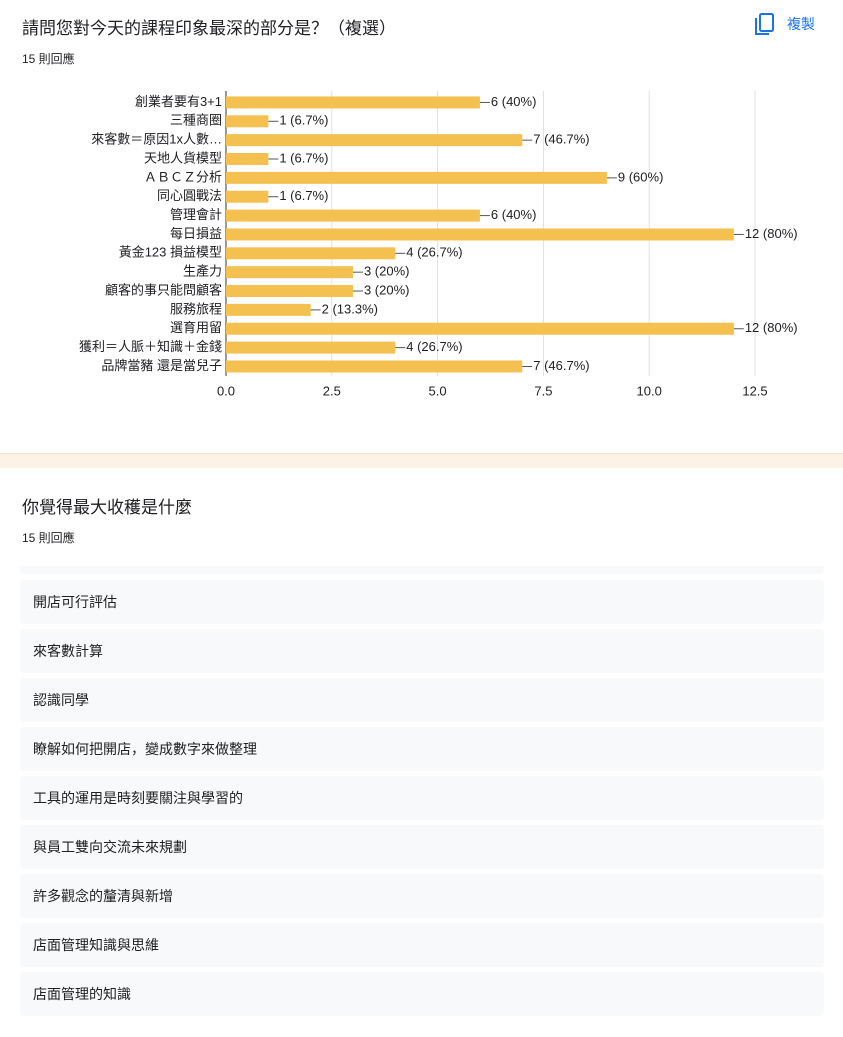  I want to click on y-tick-label: 黃金123 損益模型, so click(170, 252).